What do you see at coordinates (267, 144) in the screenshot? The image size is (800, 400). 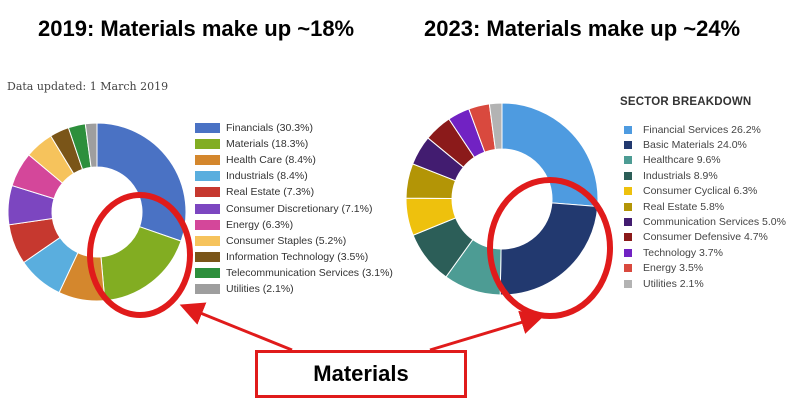 I see `left-legend-label: Materials (18.3%)` at bounding box center [267, 144].